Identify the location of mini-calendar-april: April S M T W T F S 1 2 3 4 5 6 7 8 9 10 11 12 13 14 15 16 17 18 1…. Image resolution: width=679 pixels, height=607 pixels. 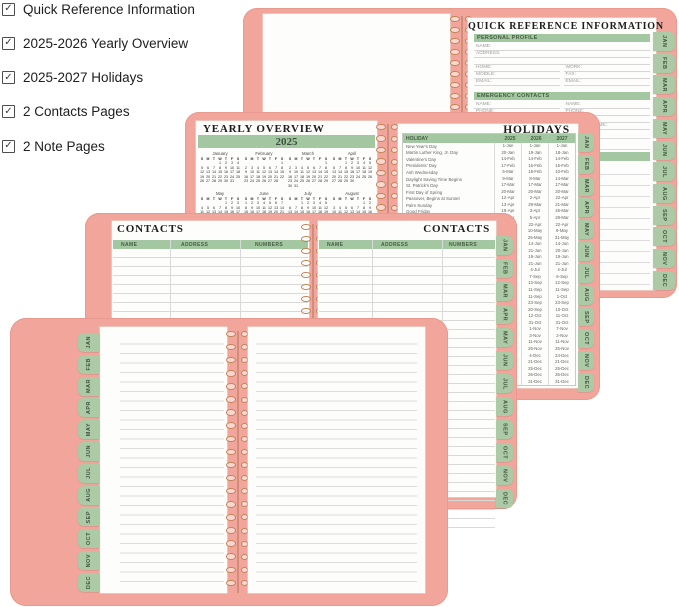
(352, 167).